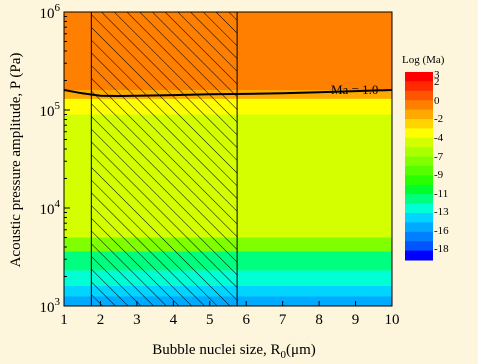 The image size is (478, 364). Describe the element at coordinates (439, 175) in the screenshot. I see `colorbar-tick-label: -9` at that location.